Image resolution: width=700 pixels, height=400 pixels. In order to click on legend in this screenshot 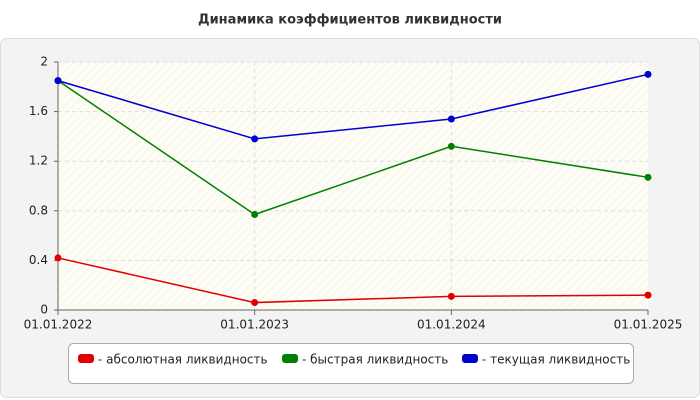, I will do `click(351, 363)`.